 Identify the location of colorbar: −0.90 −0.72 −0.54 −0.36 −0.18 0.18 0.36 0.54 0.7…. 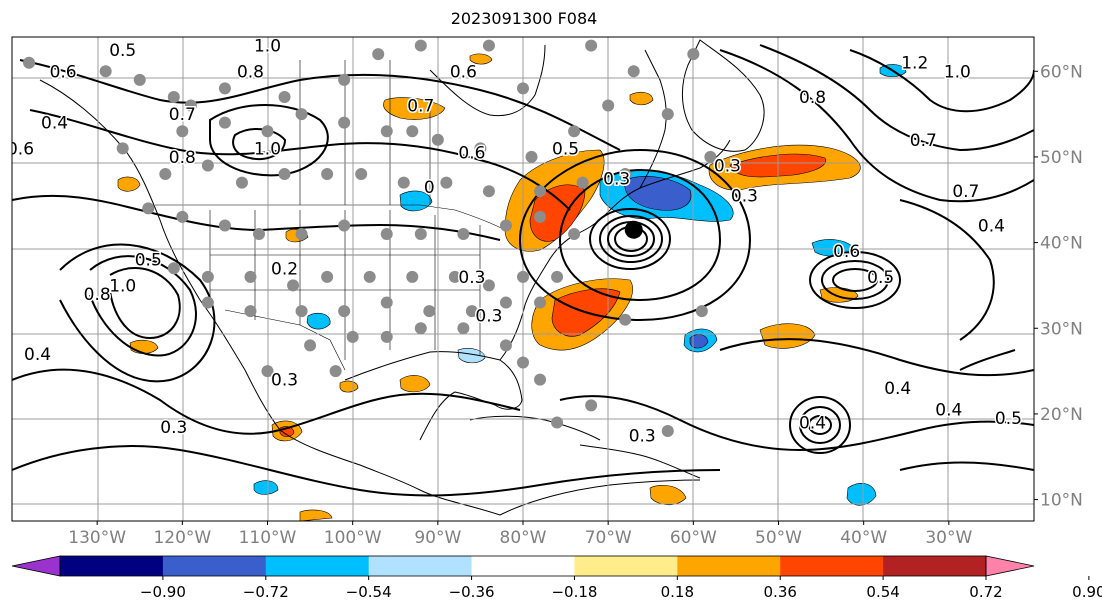
(556, 578).